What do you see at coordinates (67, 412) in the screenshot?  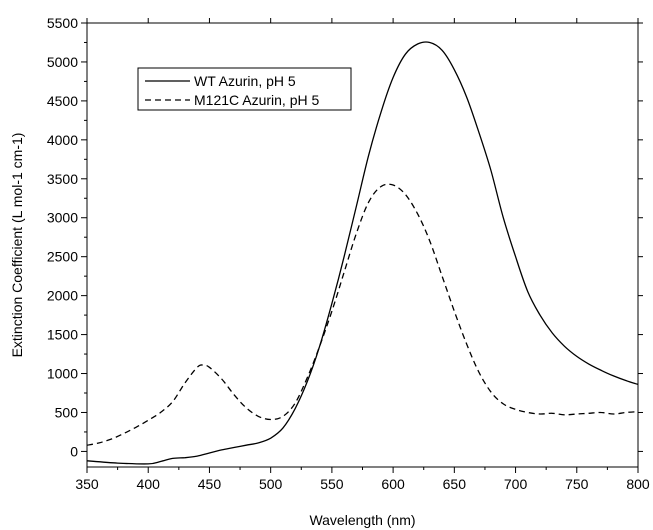 I see `y-tick-label: 500` at bounding box center [67, 412].